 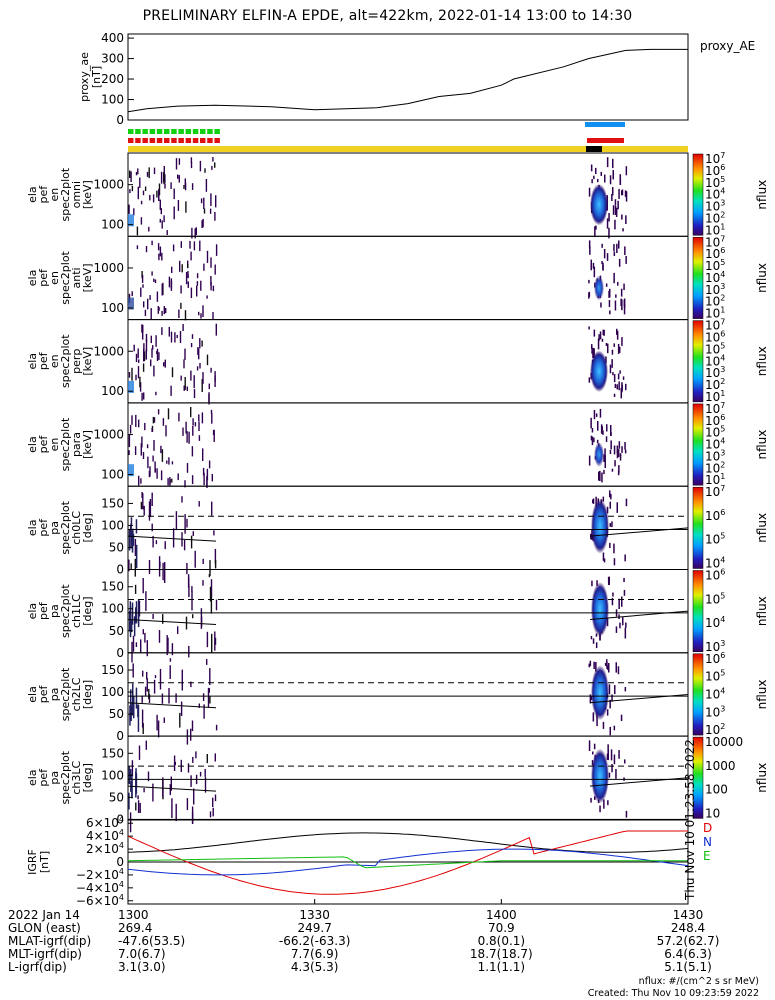 I want to click on colorbar-tick-label: 106, so click(x=715, y=658).